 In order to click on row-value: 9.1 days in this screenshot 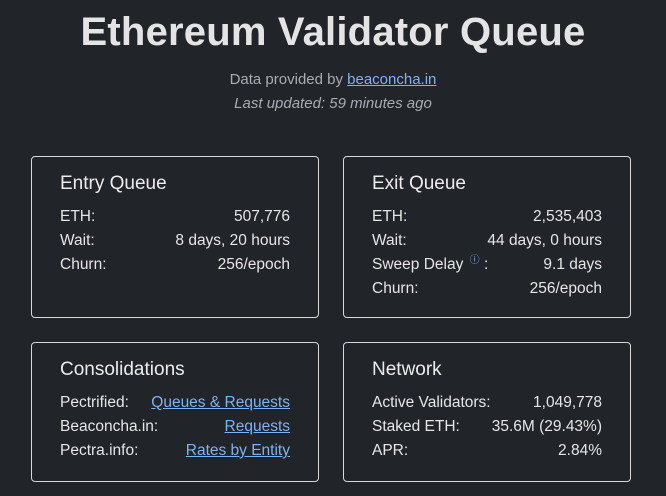, I will do `click(572, 264)`.